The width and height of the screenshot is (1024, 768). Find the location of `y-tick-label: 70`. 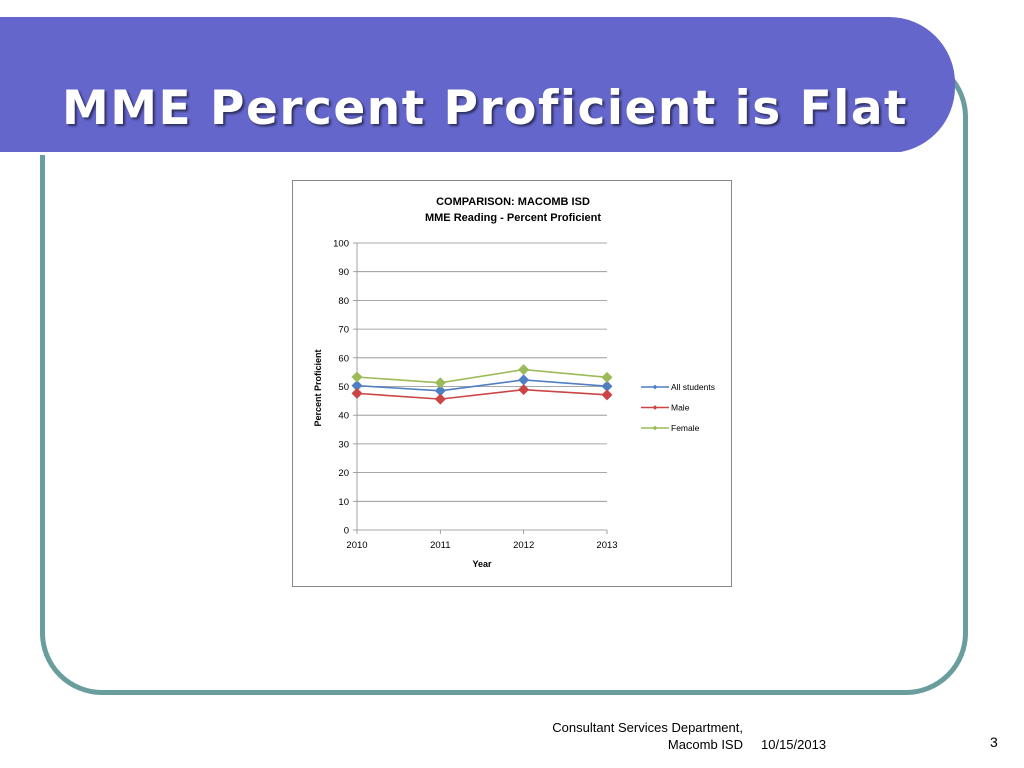

y-tick-label: 70 is located at coordinates (343, 330).